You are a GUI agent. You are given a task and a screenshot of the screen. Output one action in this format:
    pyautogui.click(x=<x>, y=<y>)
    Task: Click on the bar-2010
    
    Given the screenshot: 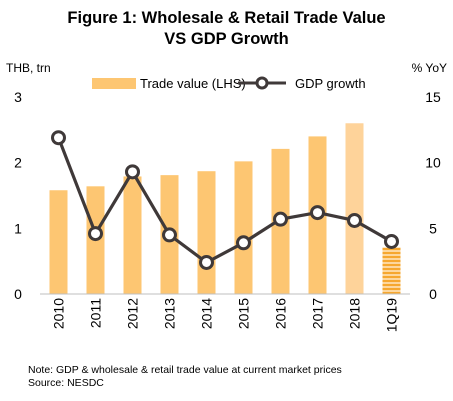 What is the action you would take?
    pyautogui.click(x=58, y=242)
    